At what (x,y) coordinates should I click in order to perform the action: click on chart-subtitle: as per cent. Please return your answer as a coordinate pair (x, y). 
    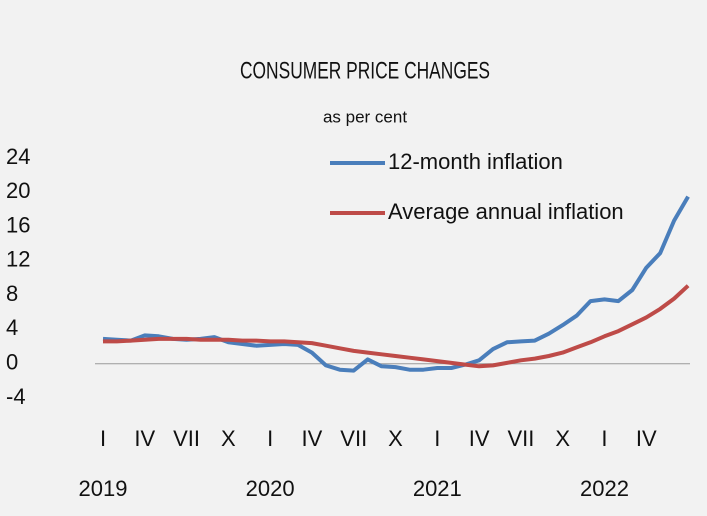
    Looking at the image, I should click on (365, 116).